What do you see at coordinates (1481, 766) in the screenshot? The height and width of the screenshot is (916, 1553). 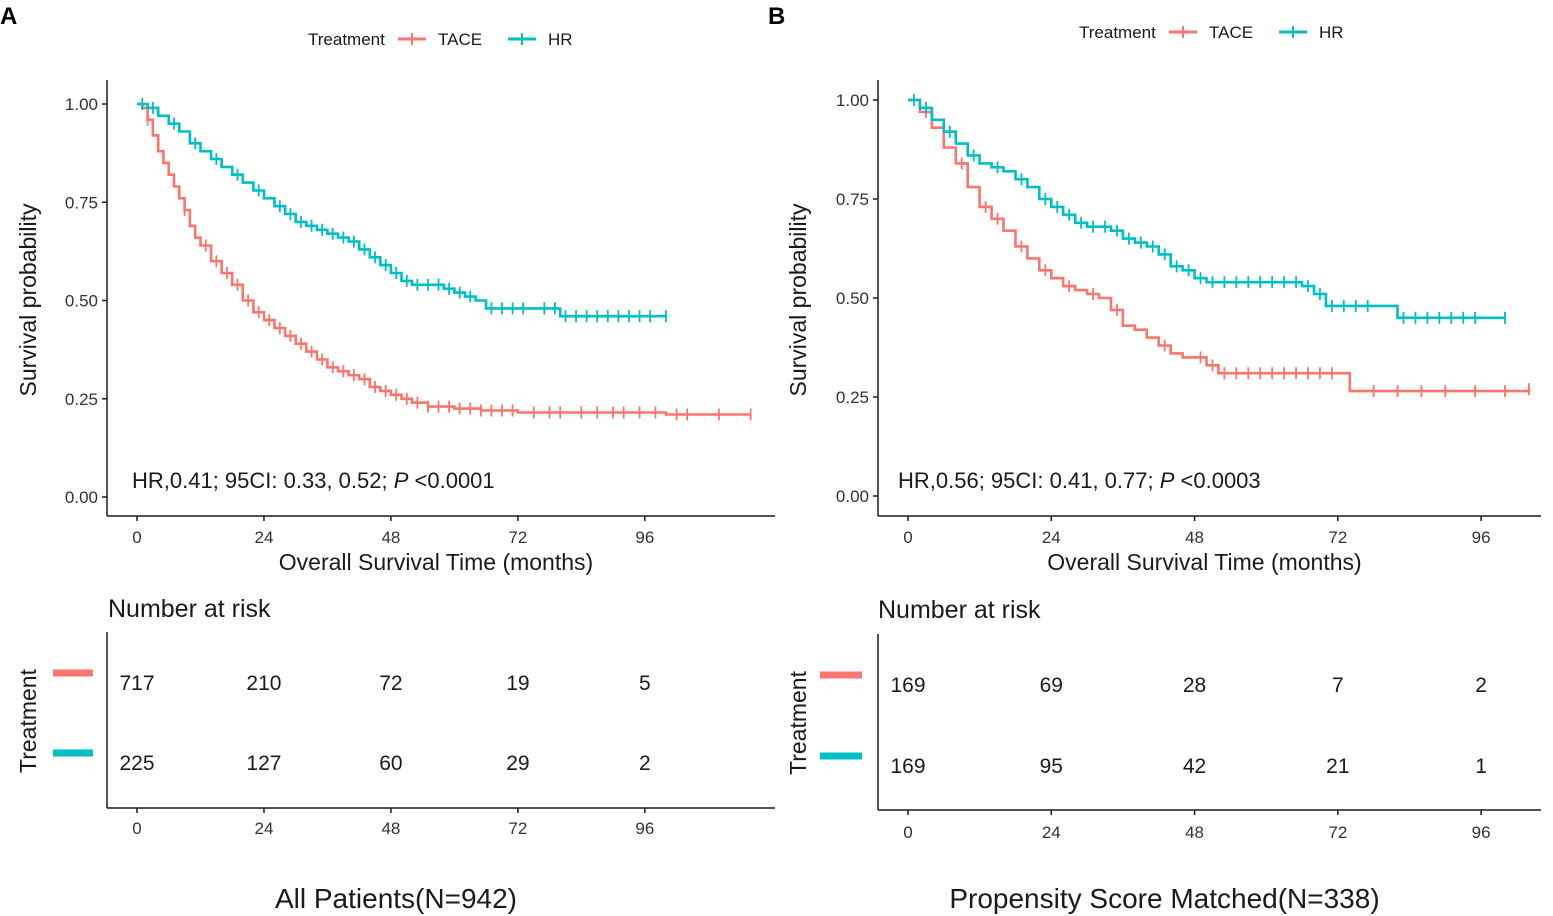 I see `risk-count: 1` at bounding box center [1481, 766].